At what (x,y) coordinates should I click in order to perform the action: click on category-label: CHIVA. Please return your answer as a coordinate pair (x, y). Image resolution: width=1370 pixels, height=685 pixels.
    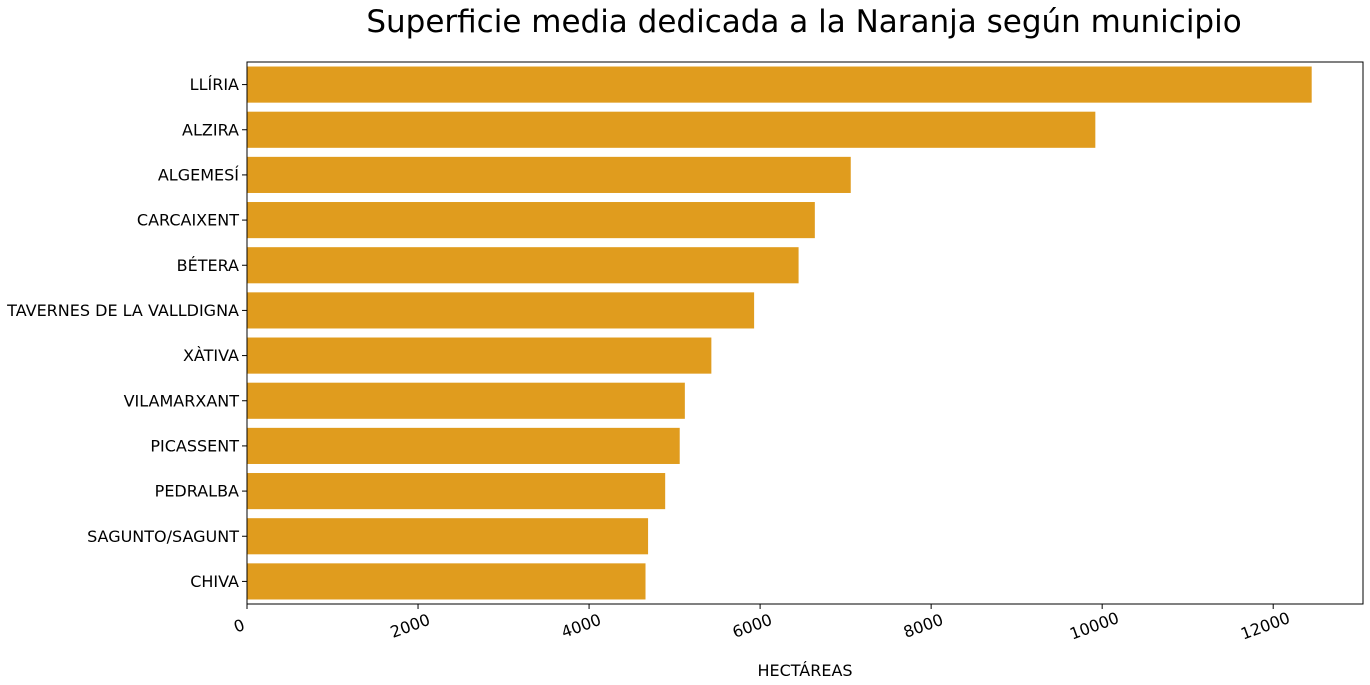
    Looking at the image, I should click on (214, 581).